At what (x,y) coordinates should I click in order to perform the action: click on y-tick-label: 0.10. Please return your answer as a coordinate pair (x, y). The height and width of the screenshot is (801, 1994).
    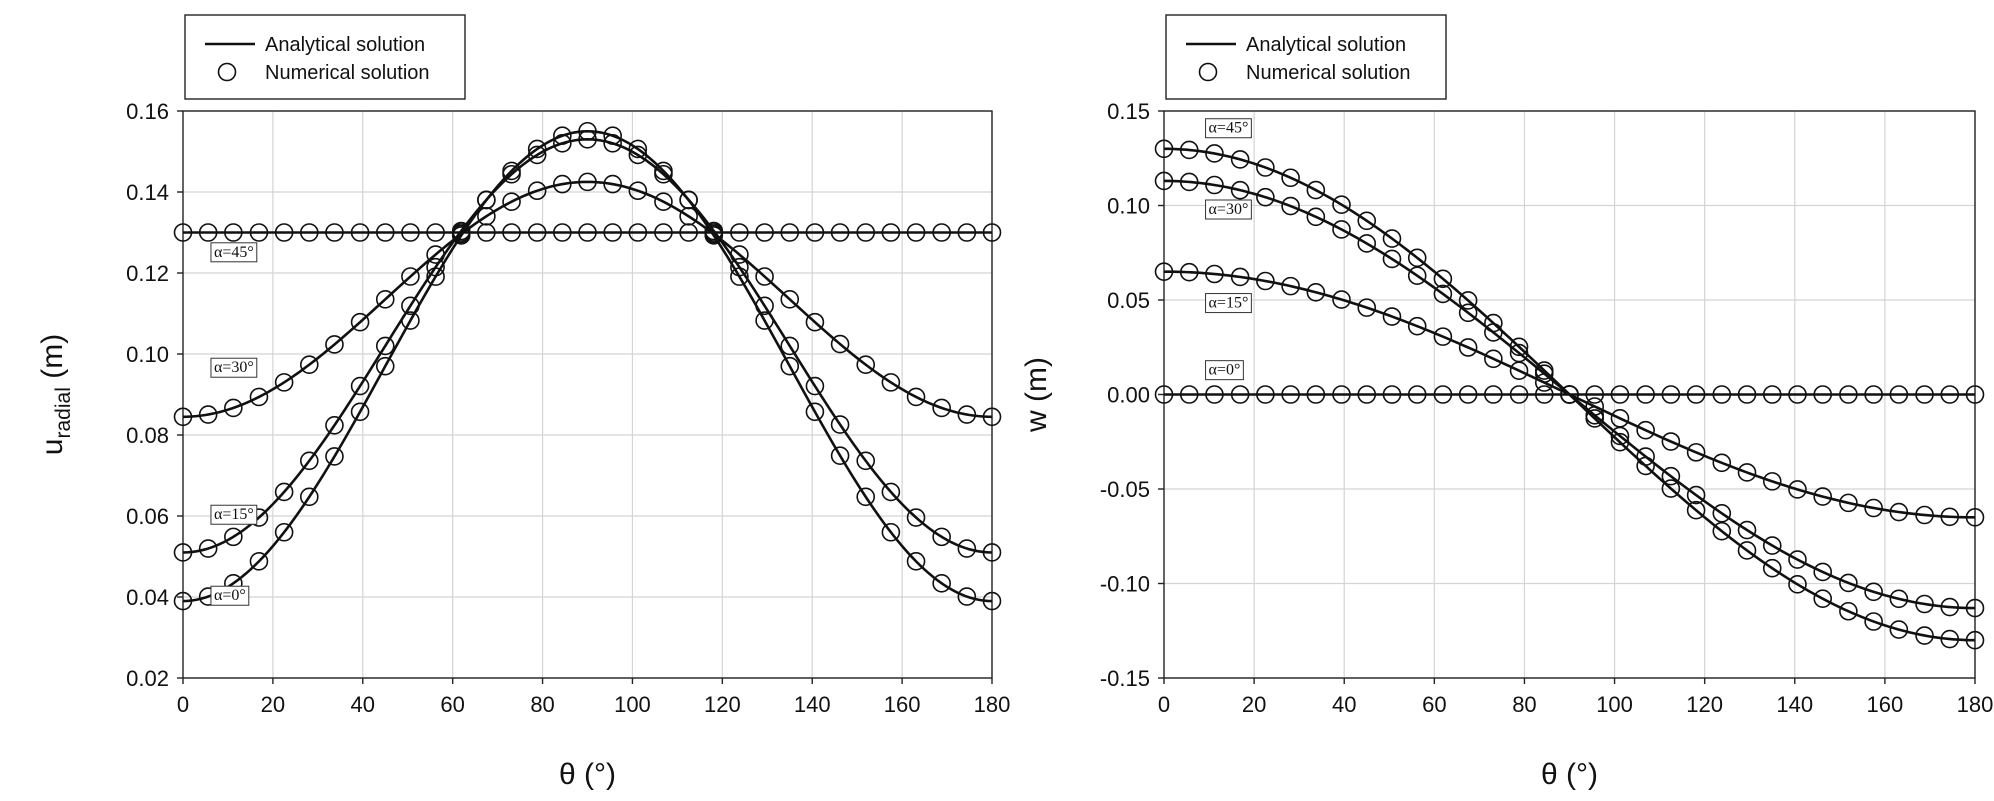
    Looking at the image, I should click on (1128, 206).